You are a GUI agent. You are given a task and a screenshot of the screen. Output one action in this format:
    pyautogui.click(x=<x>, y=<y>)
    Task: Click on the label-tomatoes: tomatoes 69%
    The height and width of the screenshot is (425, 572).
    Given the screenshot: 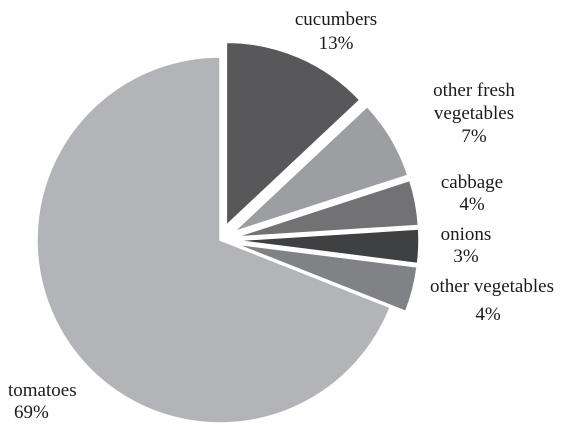 What is the action you would take?
    pyautogui.click(x=42, y=401)
    